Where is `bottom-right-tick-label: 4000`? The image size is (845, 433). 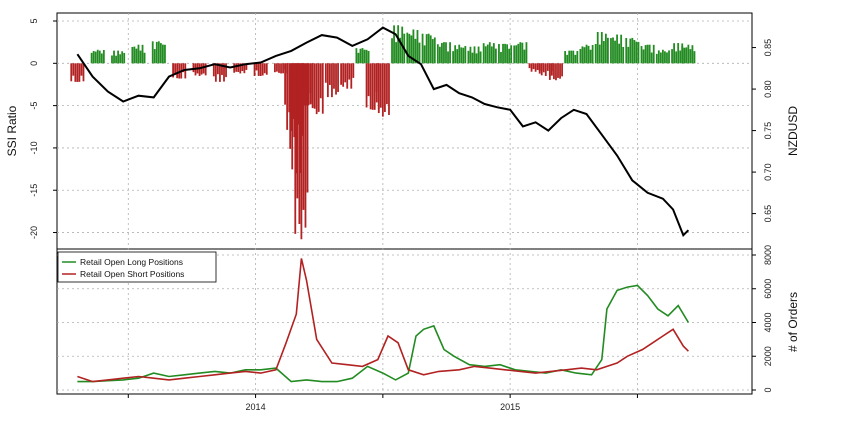 bottom-right-tick-label: 4000 is located at coordinates (768, 322).